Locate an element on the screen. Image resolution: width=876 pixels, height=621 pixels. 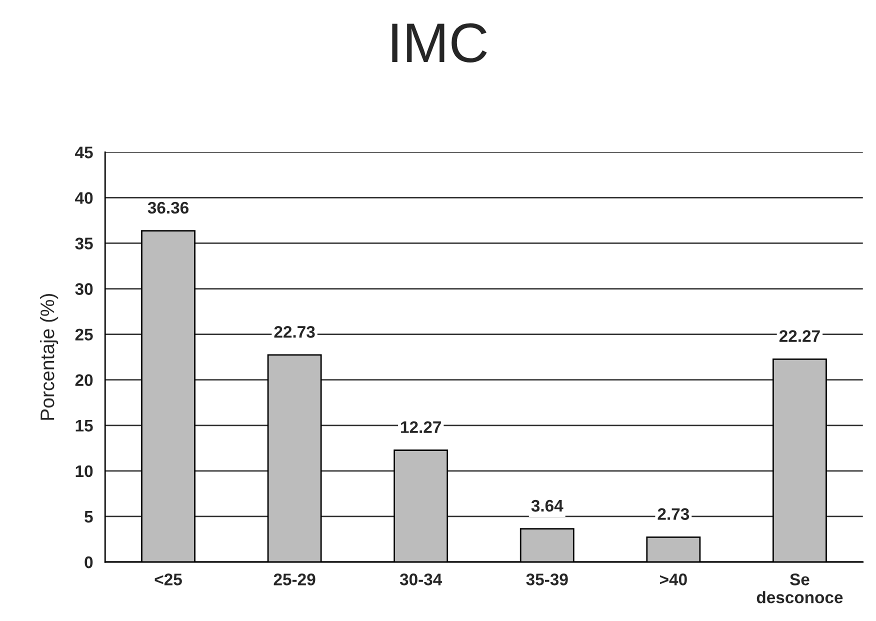
x-tick-label: Se desconoce is located at coordinates (799, 589).